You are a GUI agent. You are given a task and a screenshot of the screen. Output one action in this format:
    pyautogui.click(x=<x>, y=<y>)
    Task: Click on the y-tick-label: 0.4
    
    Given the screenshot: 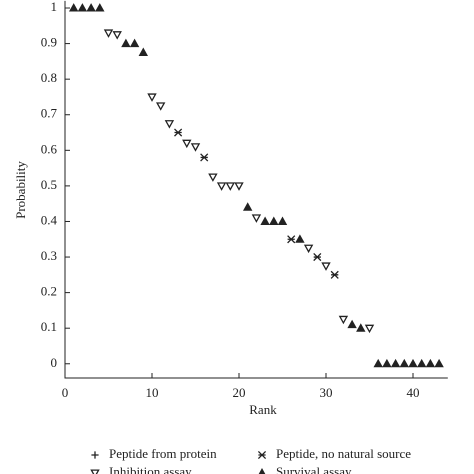 What is the action you would take?
    pyautogui.click(x=49, y=219)
    